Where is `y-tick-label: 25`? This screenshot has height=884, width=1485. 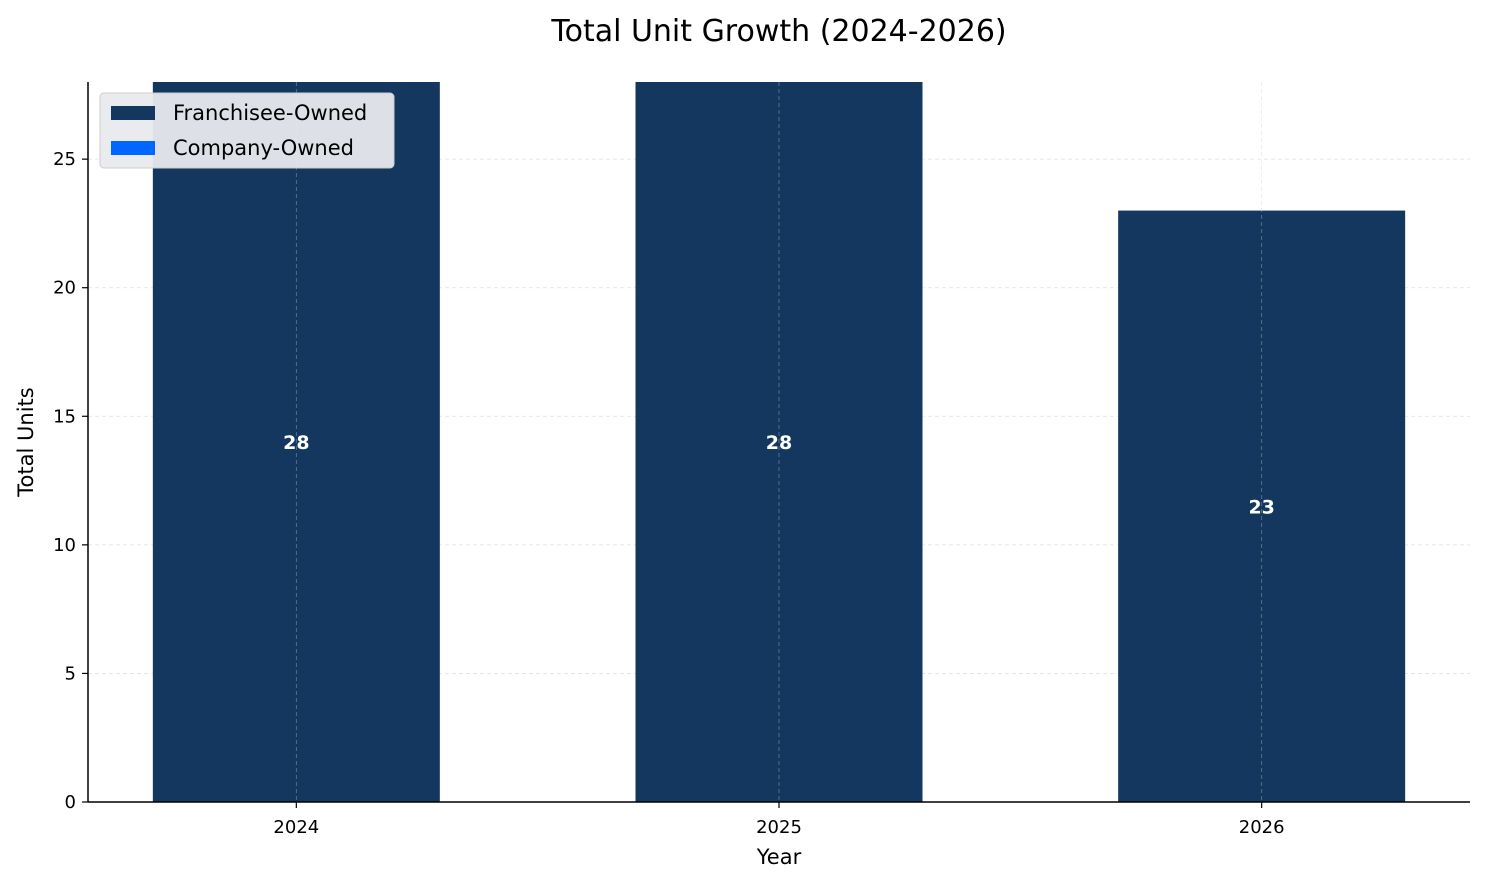
y-tick-label: 25 is located at coordinates (64, 159).